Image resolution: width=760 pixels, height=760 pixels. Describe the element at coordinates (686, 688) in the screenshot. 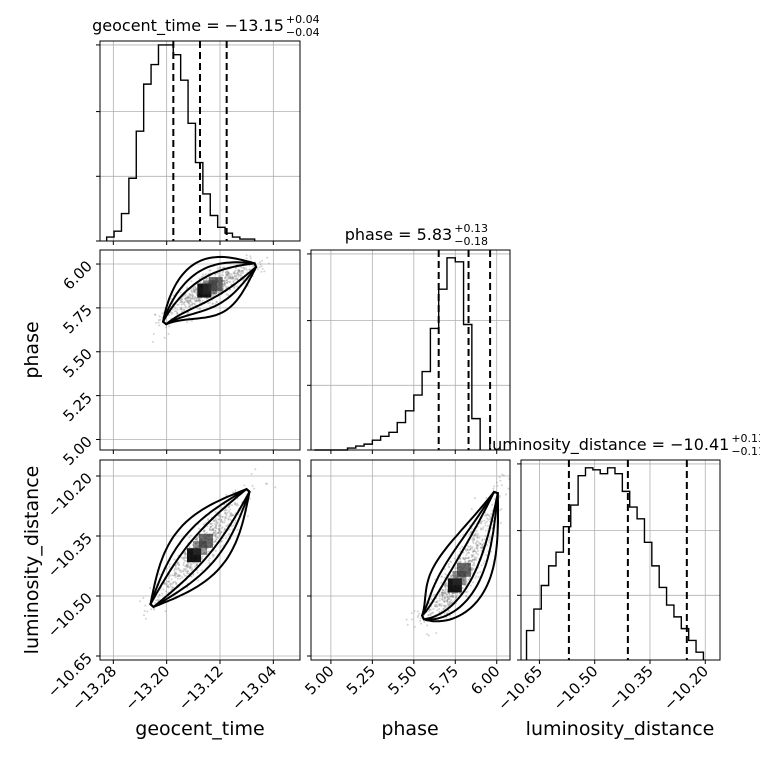

I see `x-tick-label: −10.20` at that location.